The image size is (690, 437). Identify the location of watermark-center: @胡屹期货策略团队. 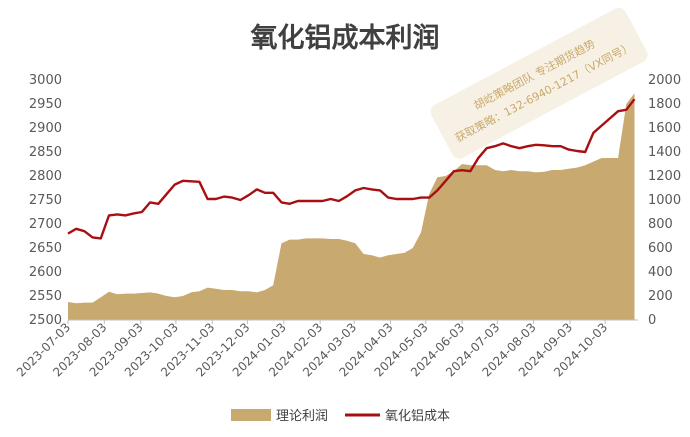
(354, 217).